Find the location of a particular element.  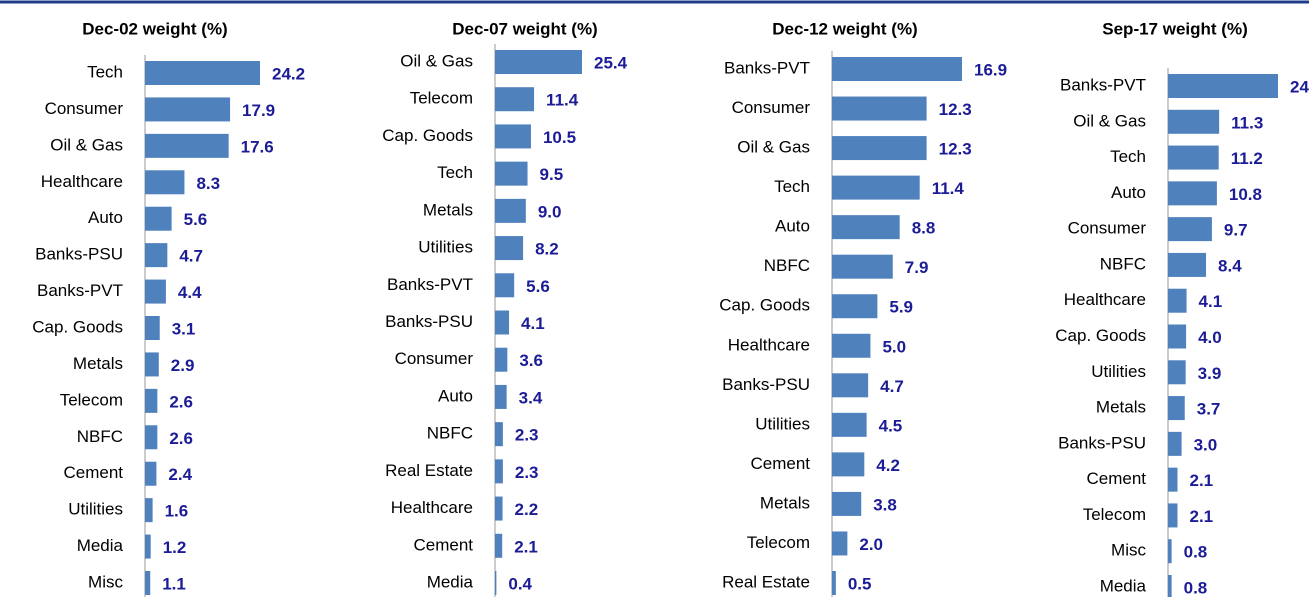

value-label: 2.2 is located at coordinates (527, 509).